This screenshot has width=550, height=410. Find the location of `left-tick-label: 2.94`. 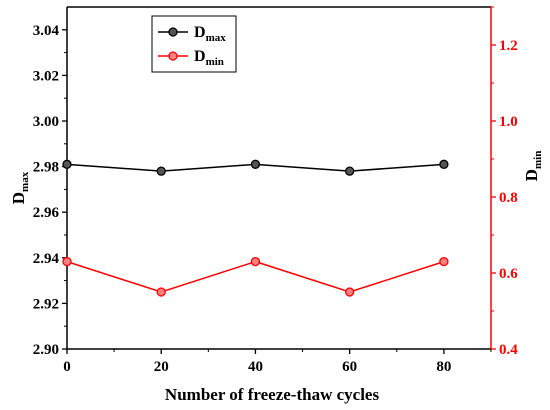

left-tick-label: 2.94 is located at coordinates (46, 259).